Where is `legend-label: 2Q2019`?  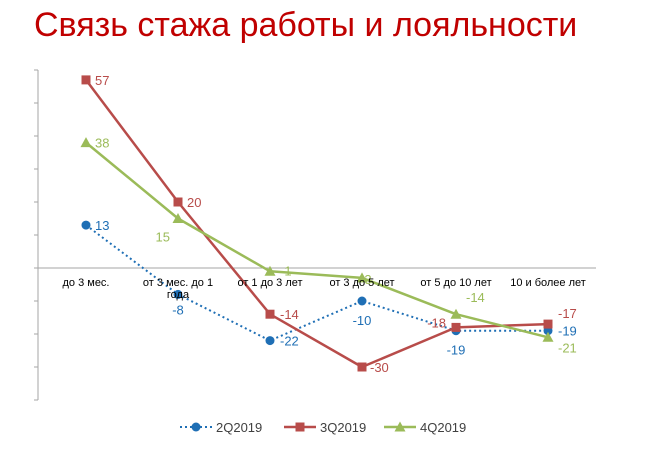 legend-label: 2Q2019 is located at coordinates (239, 427).